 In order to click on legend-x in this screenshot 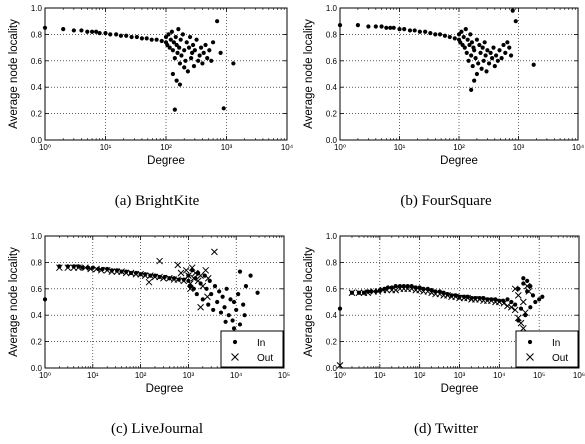, I will do `click(235, 357)`.